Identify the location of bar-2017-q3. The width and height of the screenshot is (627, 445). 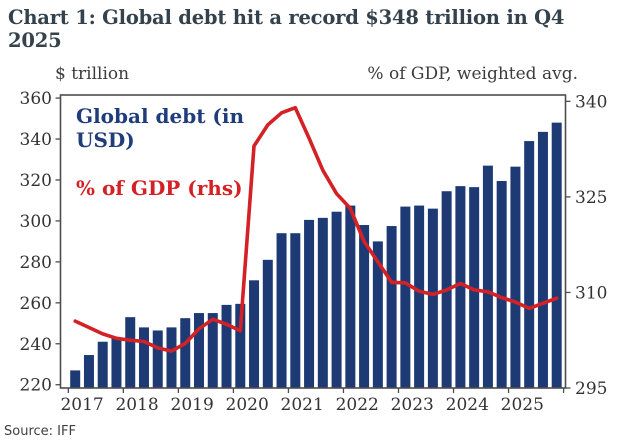
(102, 364).